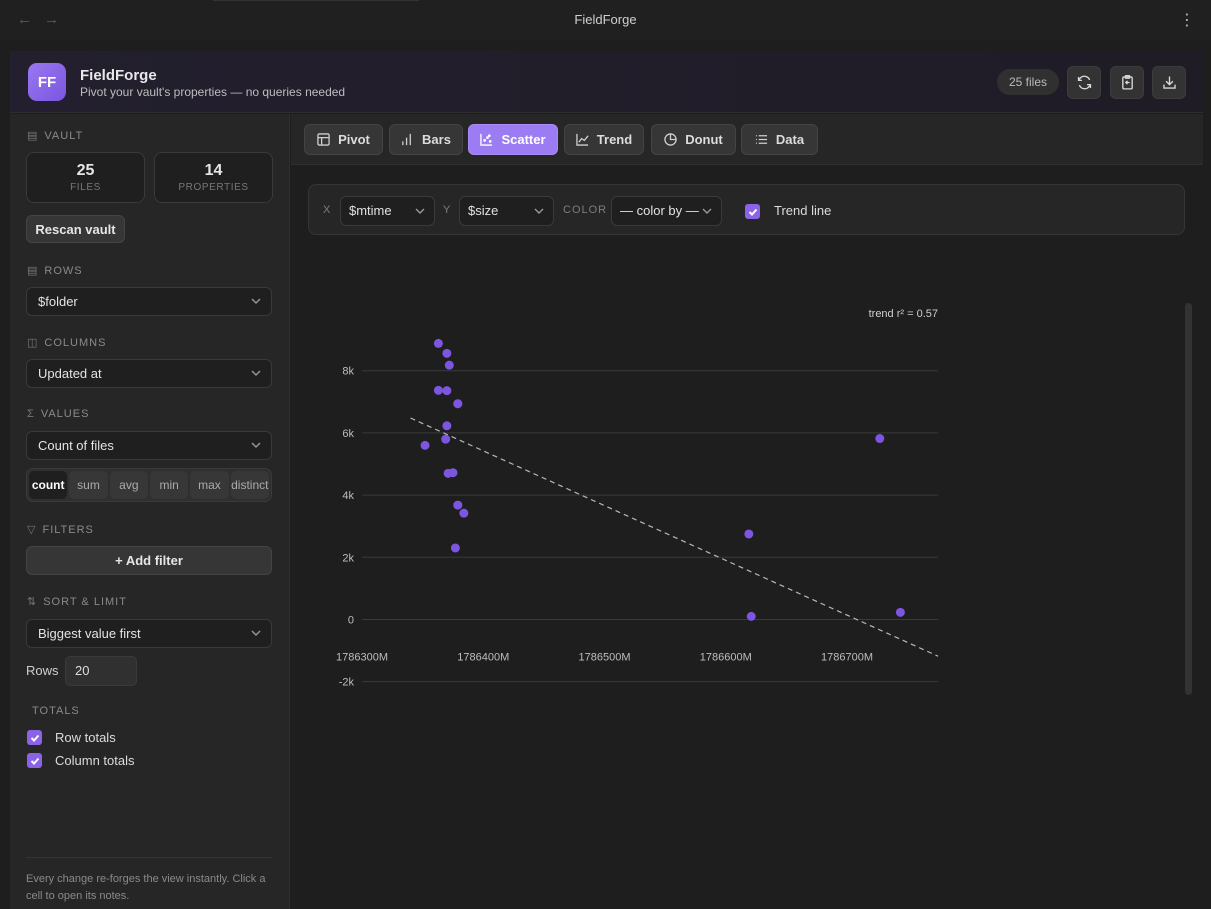  What do you see at coordinates (149, 445) in the screenshot?
I see `values-select: Count of files` at bounding box center [149, 445].